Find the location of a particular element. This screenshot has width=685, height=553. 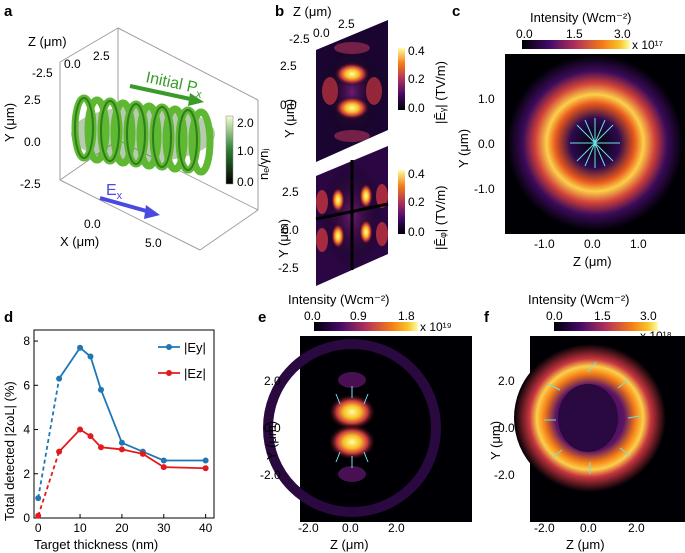

panel-c-x-tick-0: -1.0 is located at coordinates (544, 244).